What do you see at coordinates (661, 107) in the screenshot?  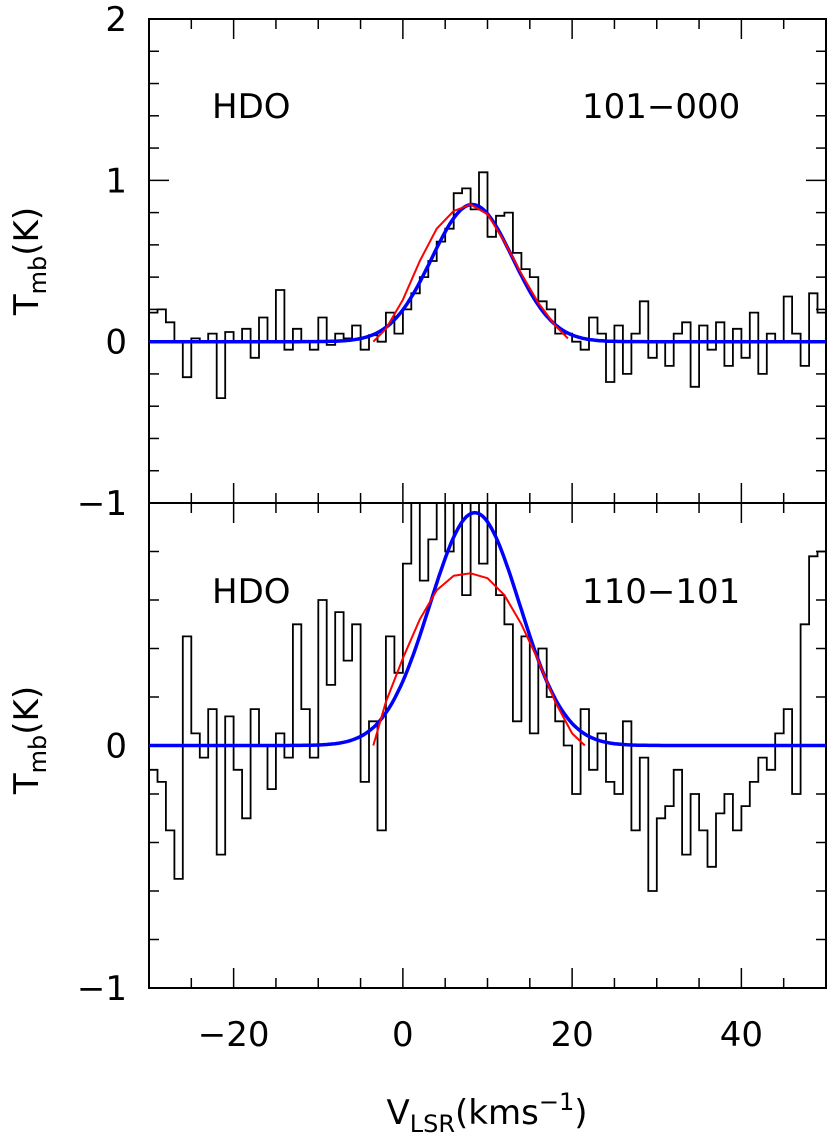 I see `top-transition-label: 101−000` at bounding box center [661, 107].